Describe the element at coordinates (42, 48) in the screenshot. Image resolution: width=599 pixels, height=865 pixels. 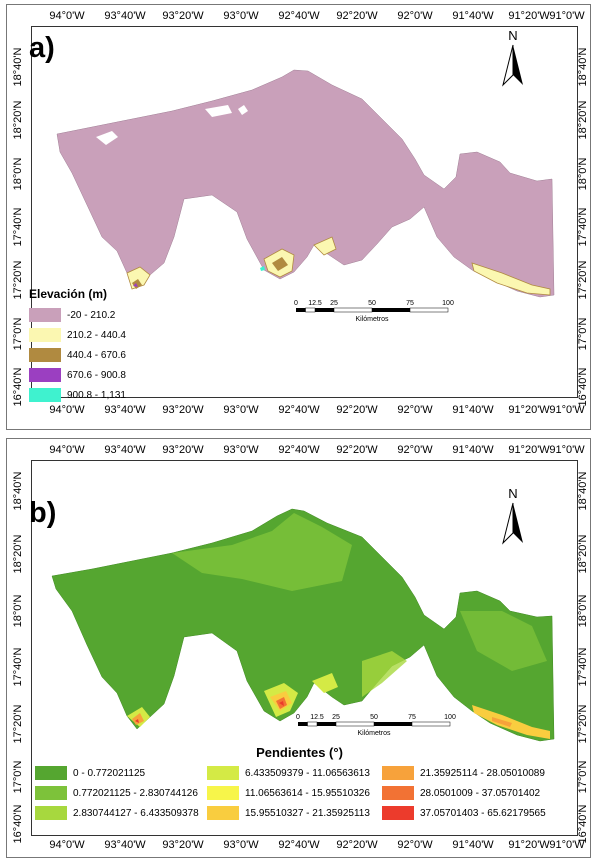
I see `panel-label: a)` at that location.